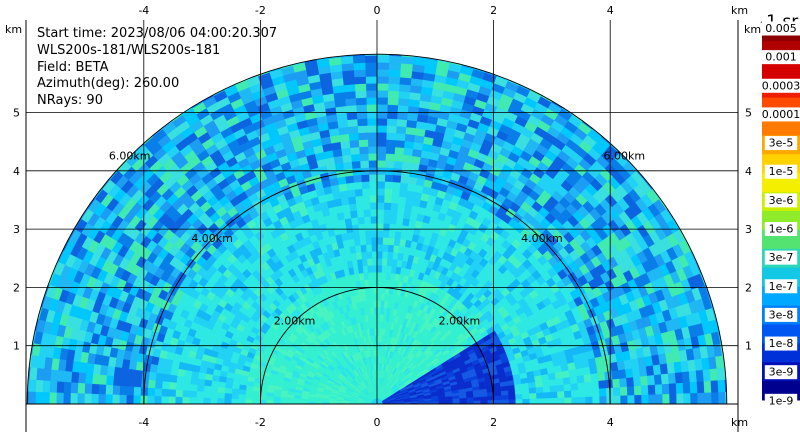  Describe the element at coordinates (129, 50) in the screenshot. I see `info-instrument: WLS200s-181/WLS200s-181` at that location.